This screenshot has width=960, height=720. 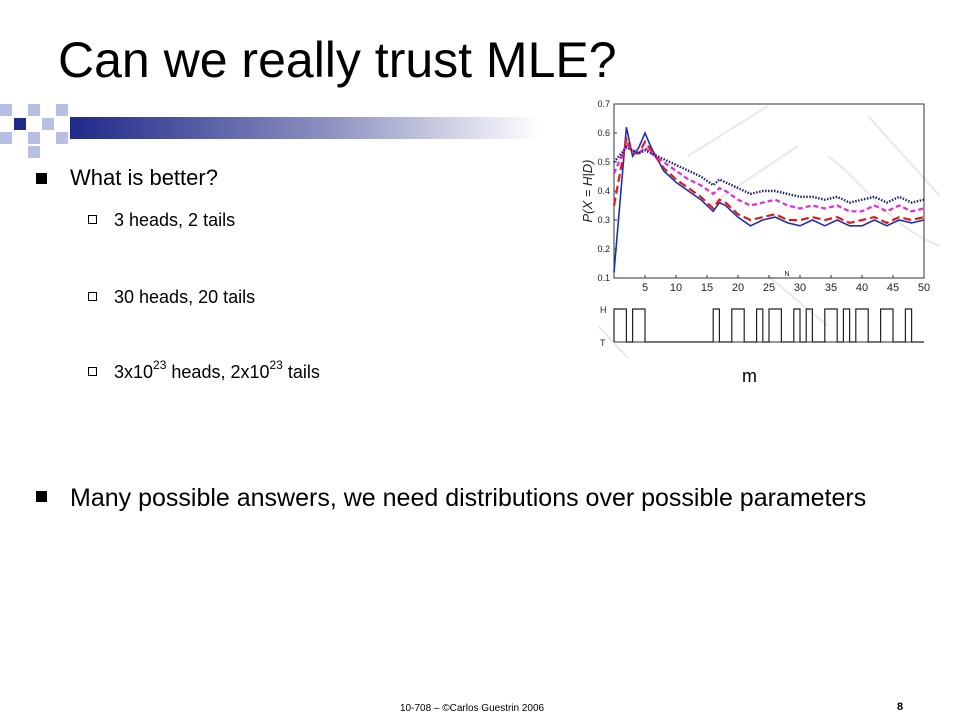 What do you see at coordinates (831, 288) in the screenshot?
I see `x-tick-label: 35` at bounding box center [831, 288].